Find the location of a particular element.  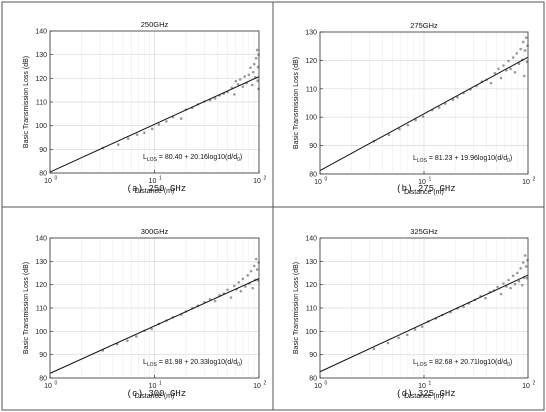

panel-caption: (a) 250 GHz is located at coordinates (156, 189).